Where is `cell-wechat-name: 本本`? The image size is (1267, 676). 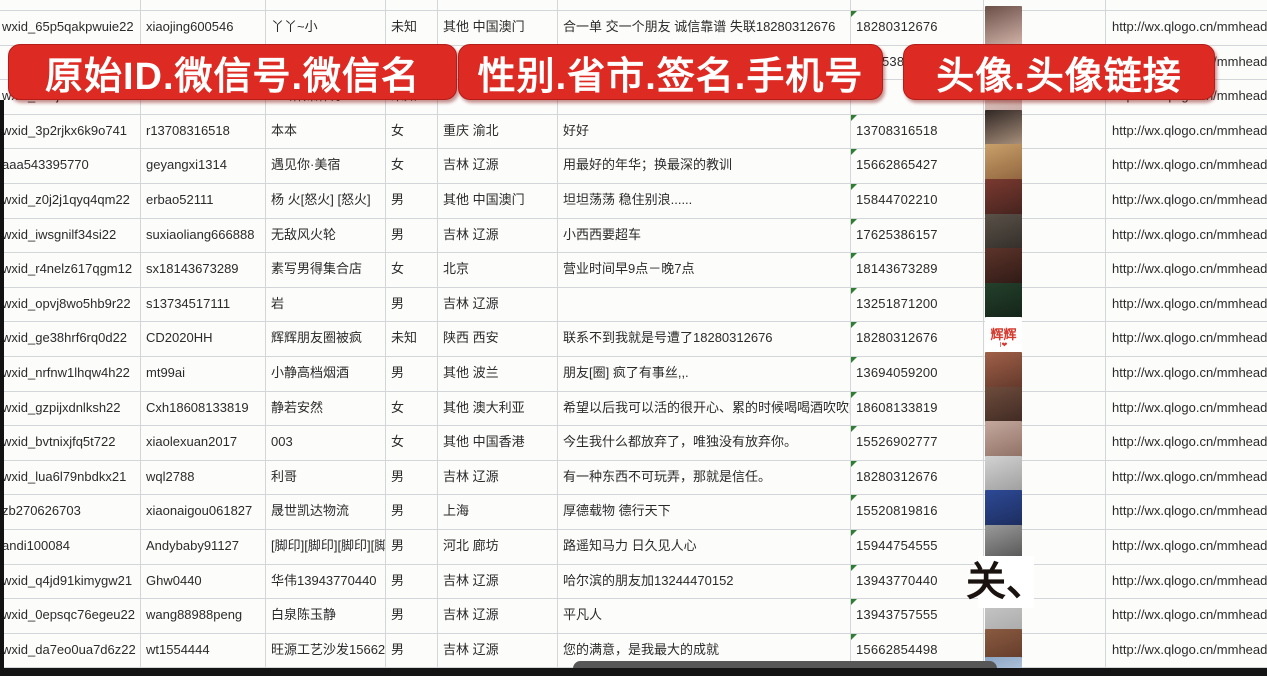 cell-wechat-name: 本本 is located at coordinates (284, 130).